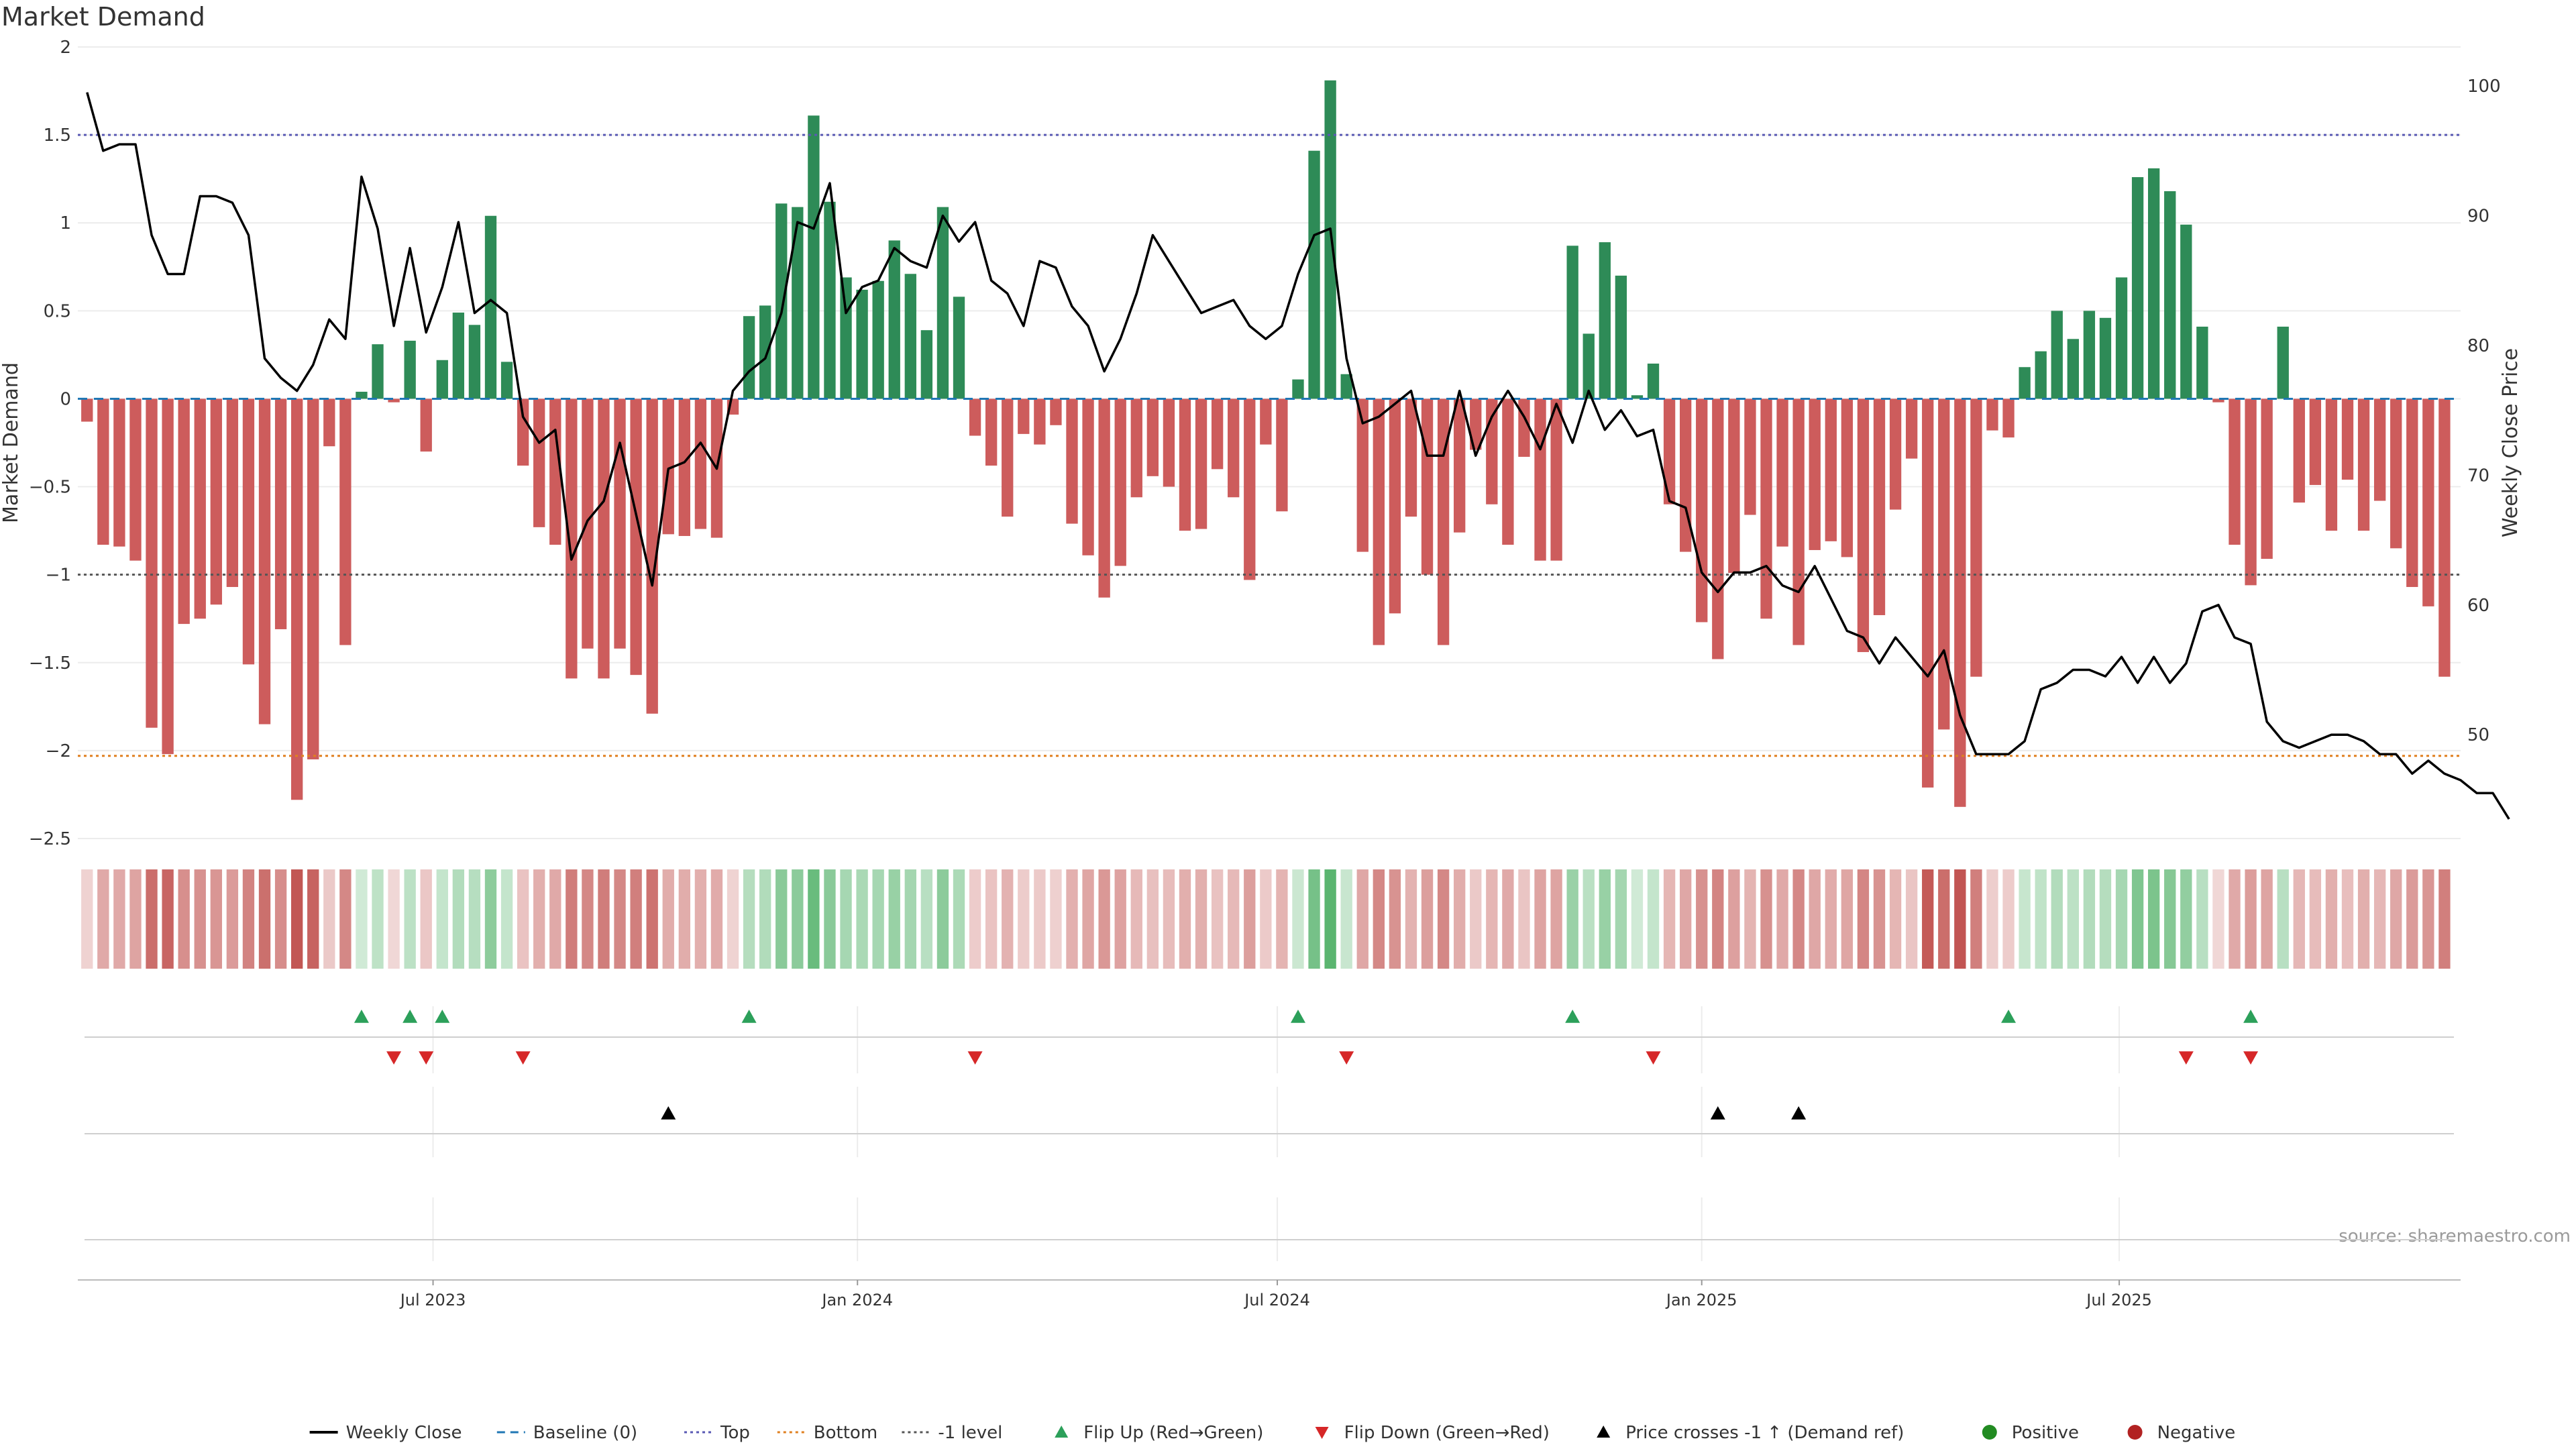 This screenshot has height=1449, width=2576. Describe the element at coordinates (1159, 1433) in the screenshot. I see `legend-item: Flip Up (Red→Green)` at that location.